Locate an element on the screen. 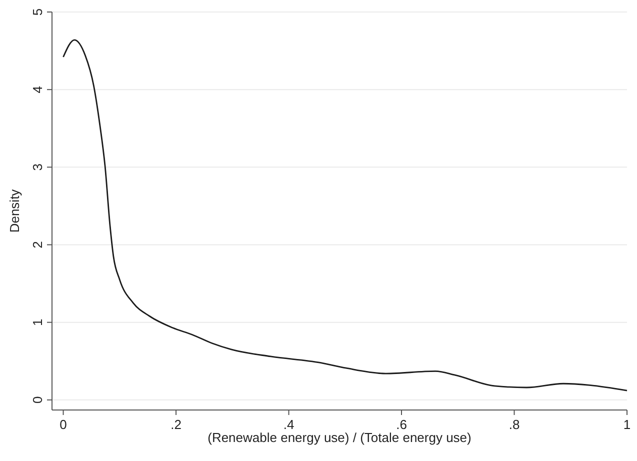 The image size is (637, 461). y-tick-label: 5 is located at coordinates (37, 12).